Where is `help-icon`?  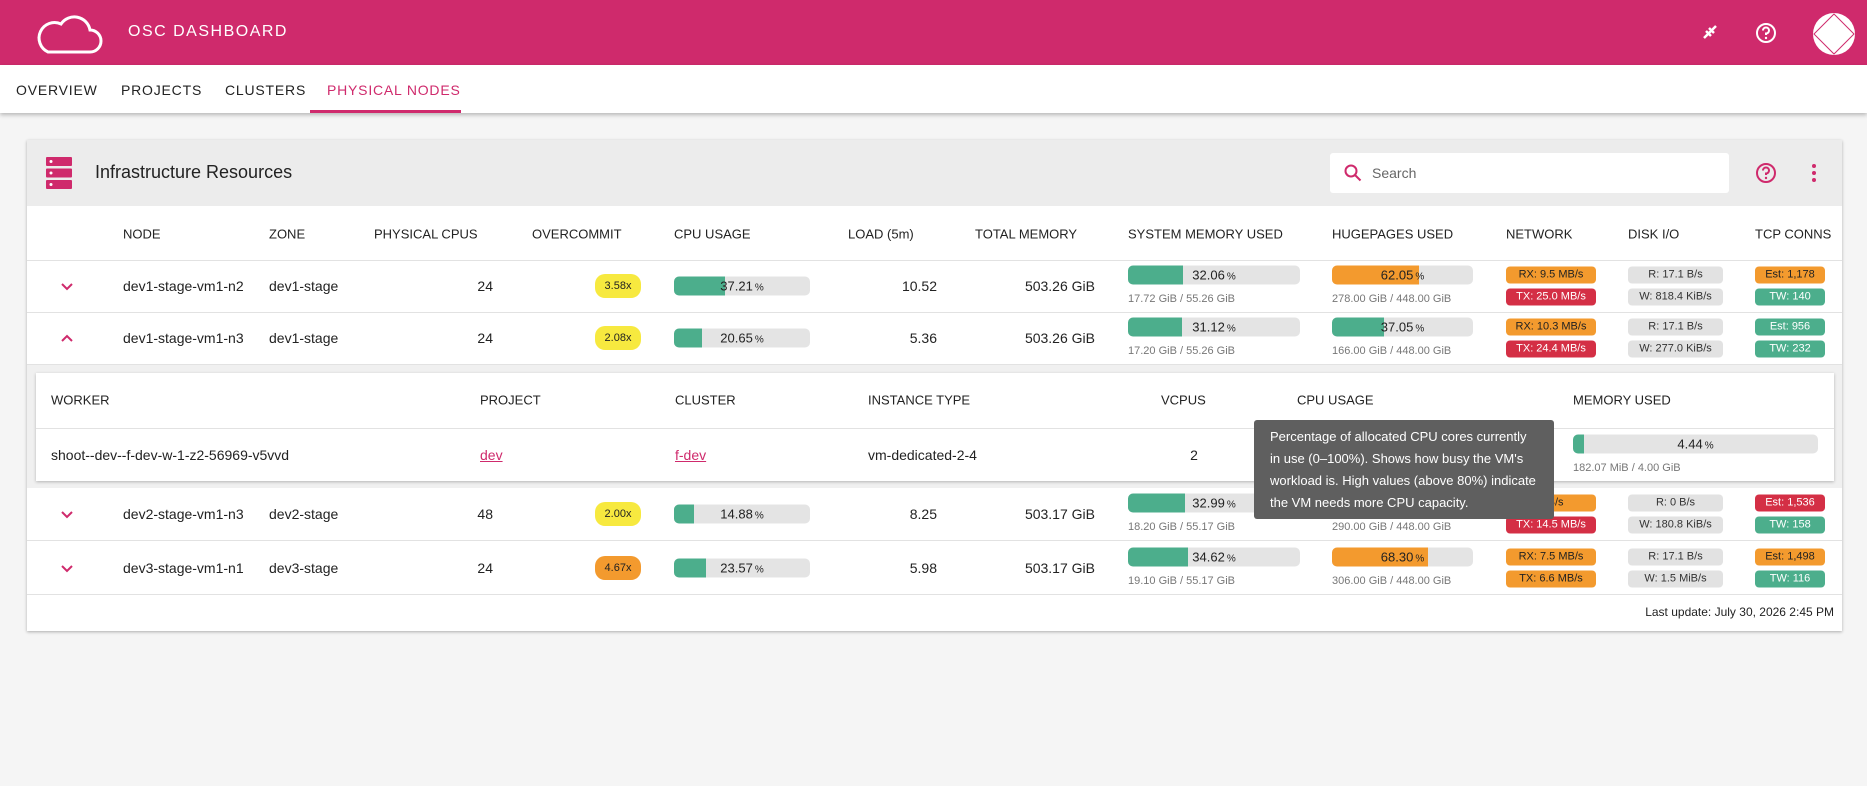
help-icon is located at coordinates (1766, 33).